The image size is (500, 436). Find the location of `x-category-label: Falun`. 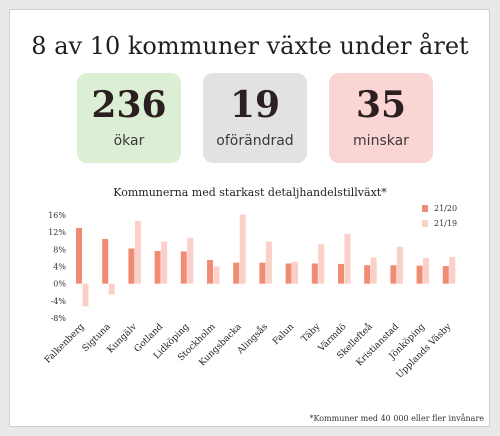

x-category-label: Falun is located at coordinates (283, 334).